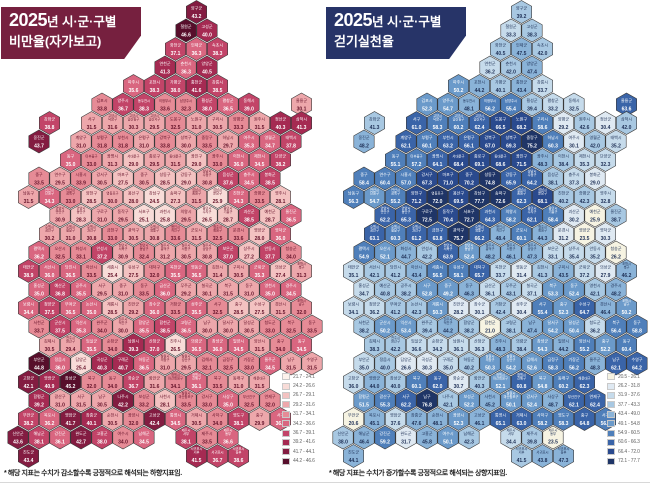 The height and width of the screenshot is (487, 650). What do you see at coordinates (196, 456) in the screenshot?
I see `map-hex-서귀포시서부` at bounding box center [196, 456].